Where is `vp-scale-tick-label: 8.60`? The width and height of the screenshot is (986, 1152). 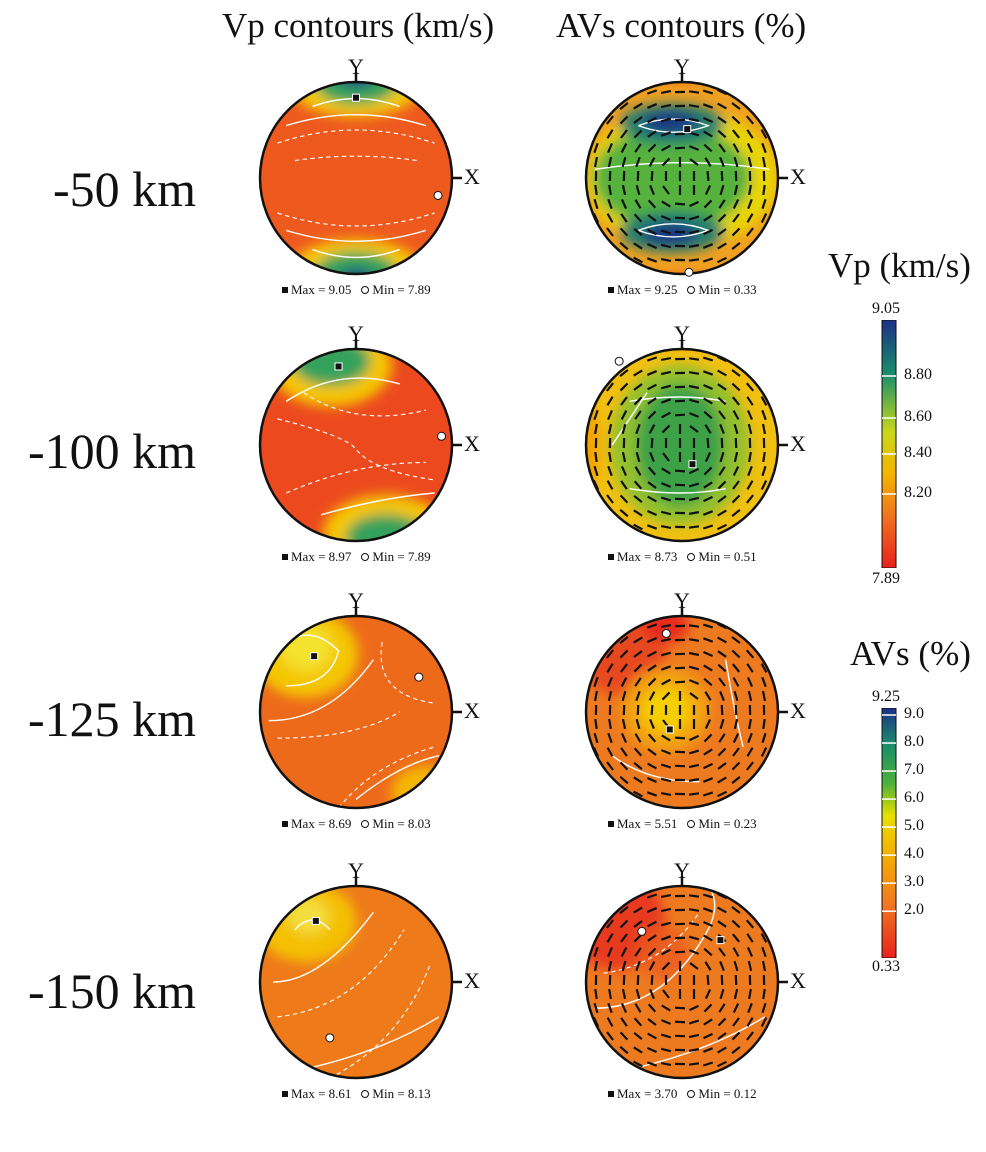 vp-scale-tick-label: 8.60 is located at coordinates (918, 417).